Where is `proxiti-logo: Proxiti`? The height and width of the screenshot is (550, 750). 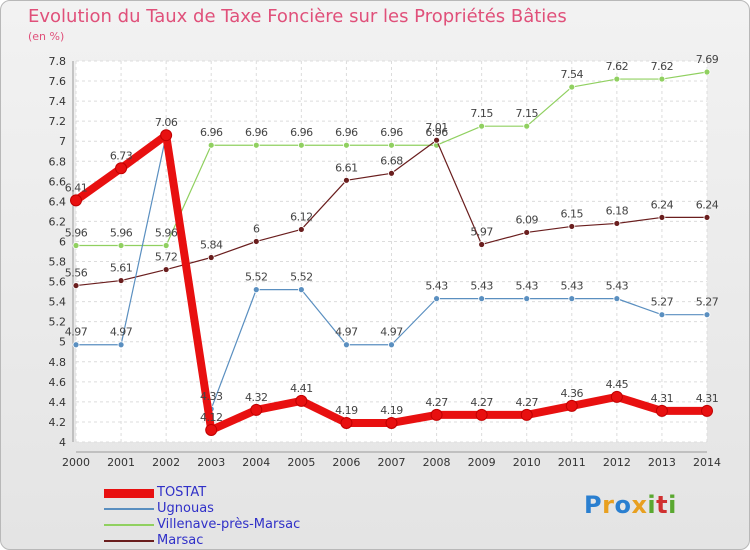
proxiti-logo: Proxiti is located at coordinates (630, 505).